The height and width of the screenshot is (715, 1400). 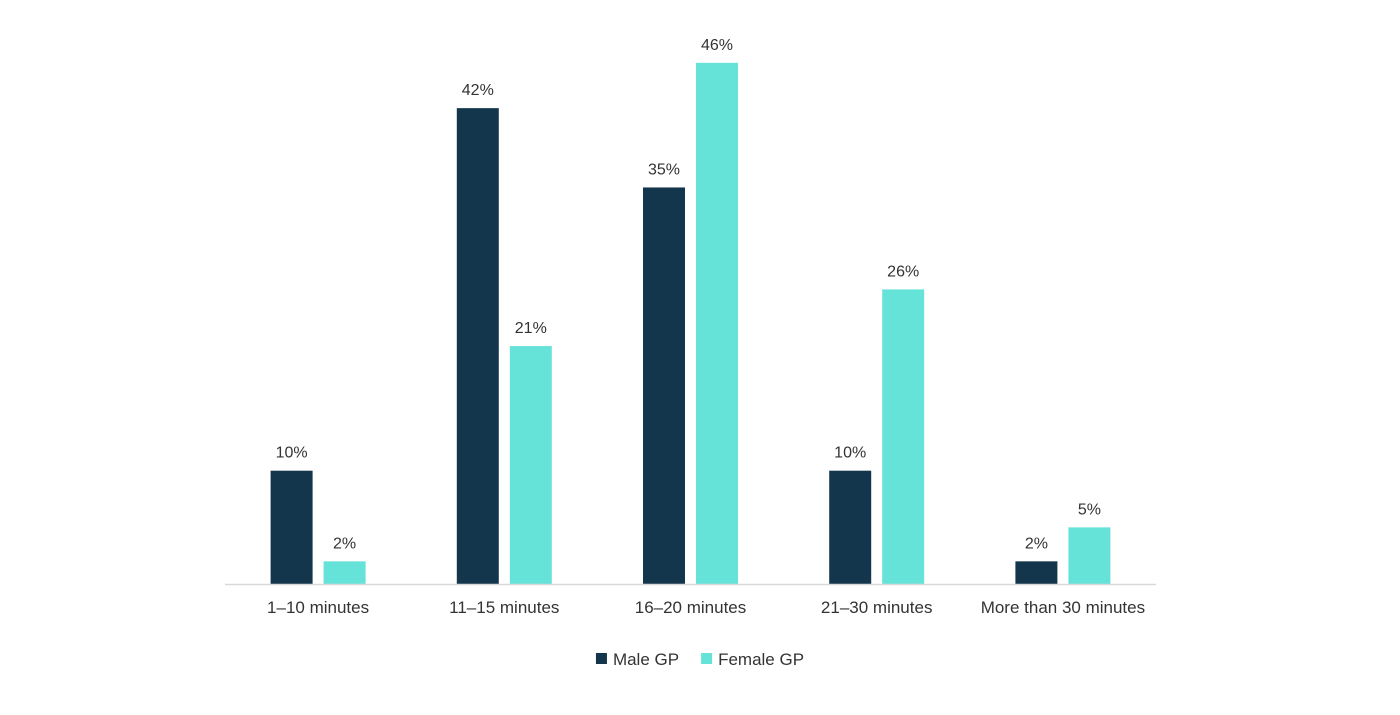 I want to click on data-label-female-gp-11-15-minutes: 21%, so click(x=531, y=328).